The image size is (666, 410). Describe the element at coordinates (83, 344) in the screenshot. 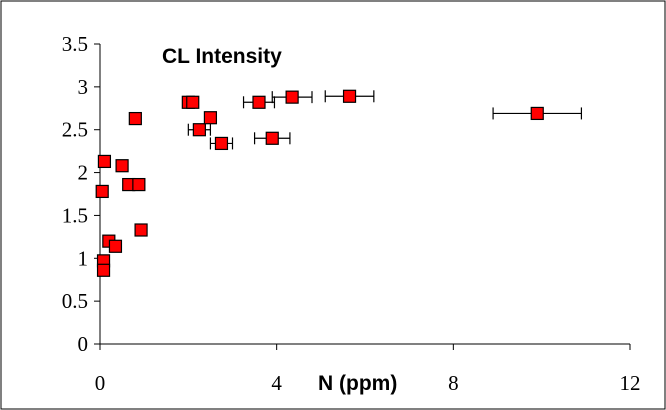

I see `y-tick-label: 0` at that location.